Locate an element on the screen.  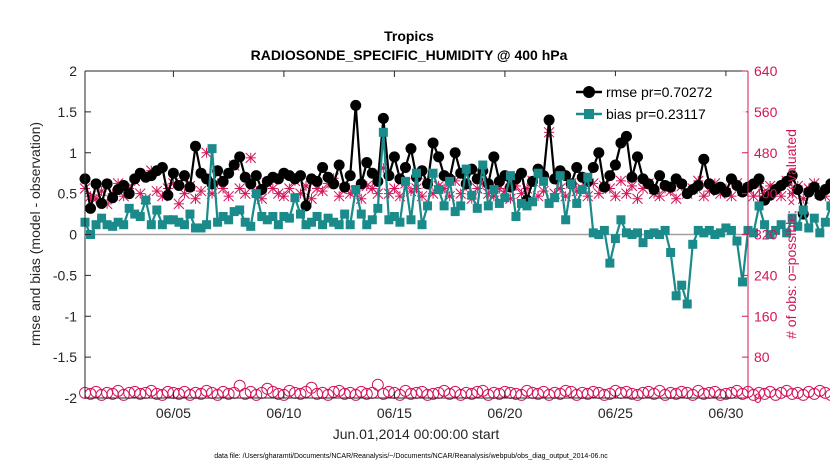
y2-tick-label: 320 is located at coordinates (766, 235).